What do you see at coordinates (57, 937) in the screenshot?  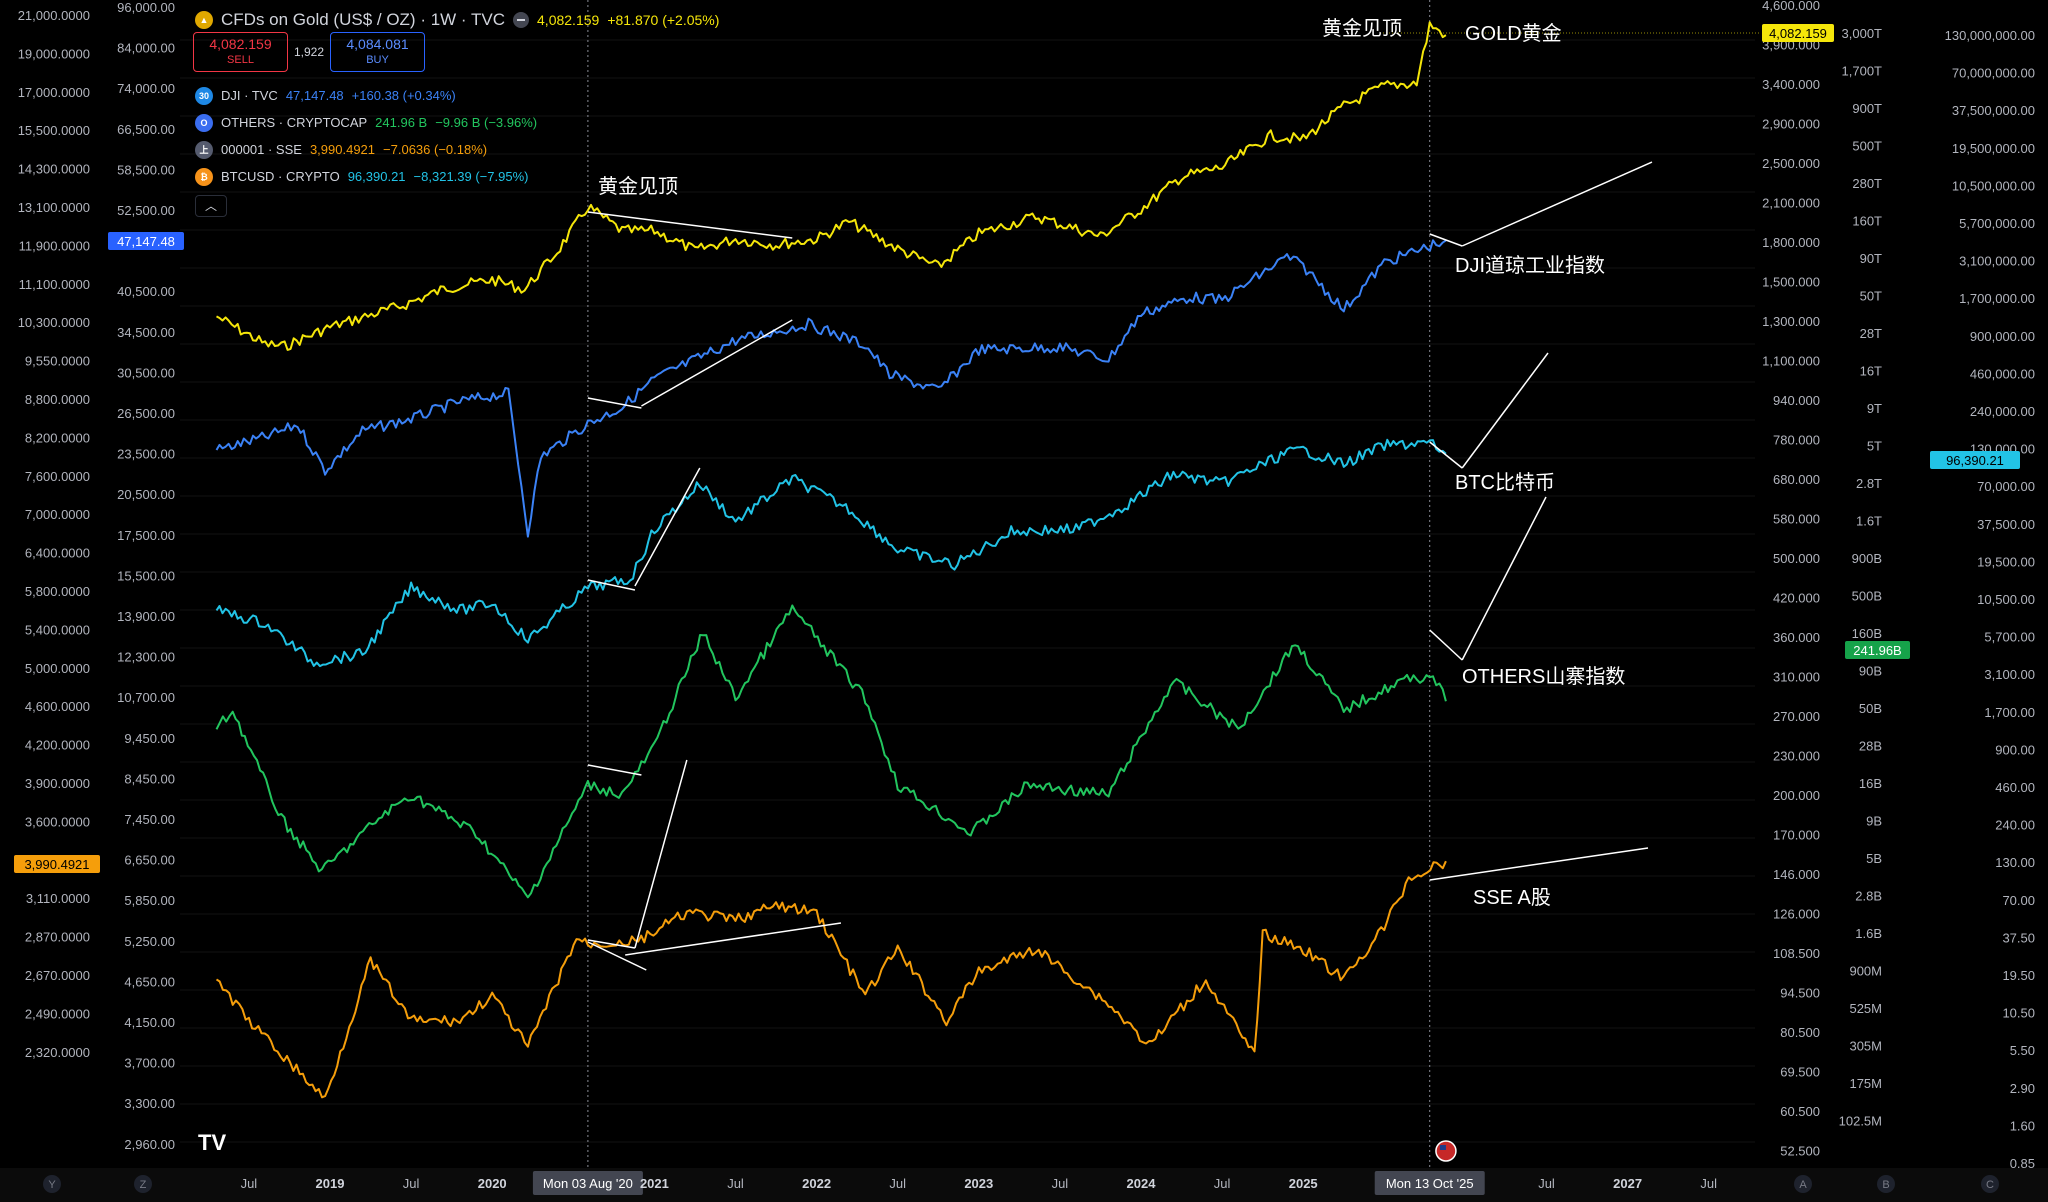 I see `left-axis-1-tick: 2,870.0000` at bounding box center [57, 937].